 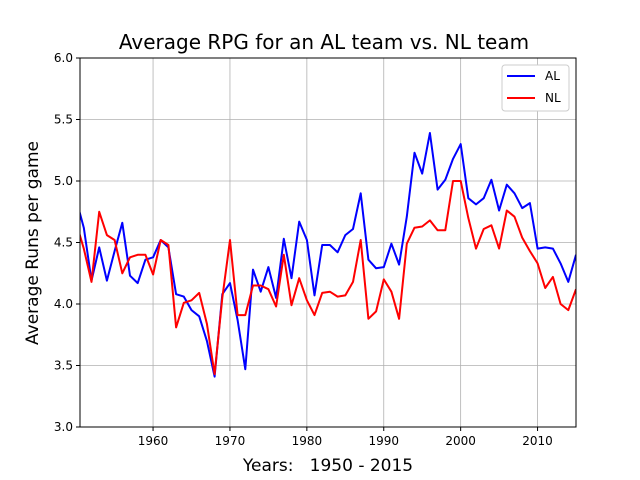 What do you see at coordinates (63, 304) in the screenshot?
I see `y-tick-label: 4.0` at bounding box center [63, 304].